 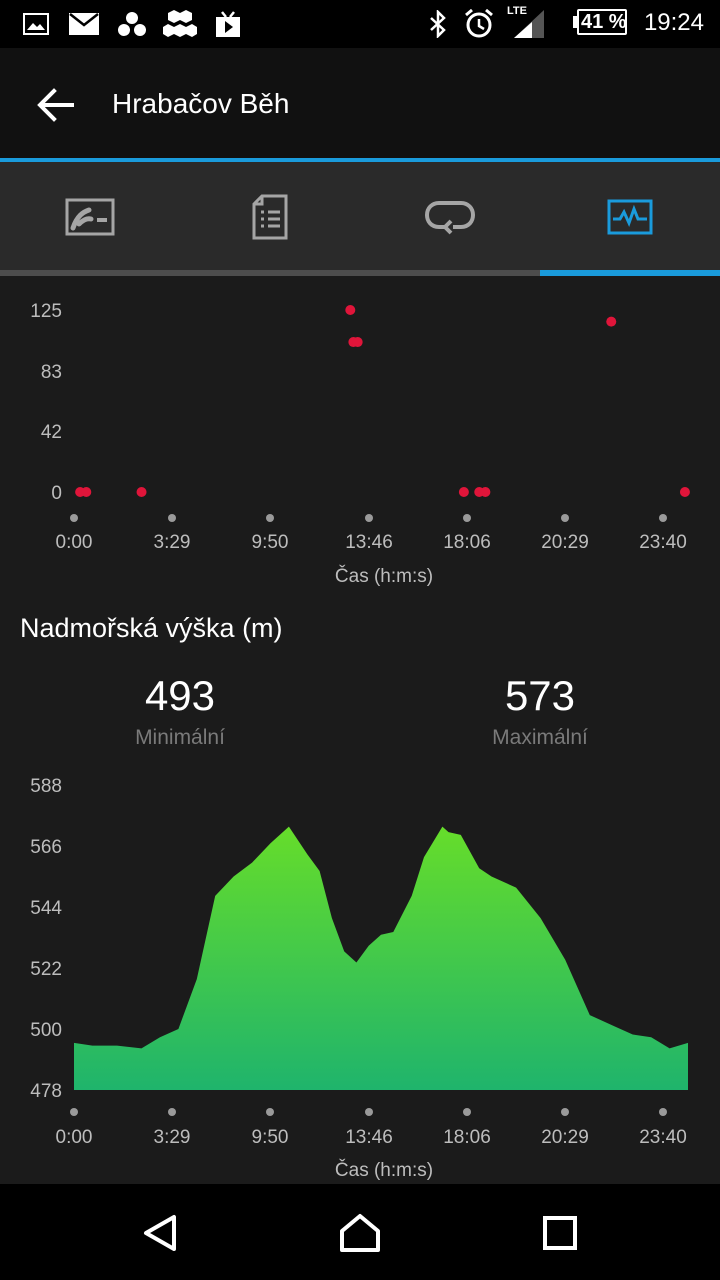 What do you see at coordinates (201, 103) in the screenshot?
I see `page-title: Hrabačov Běh` at bounding box center [201, 103].